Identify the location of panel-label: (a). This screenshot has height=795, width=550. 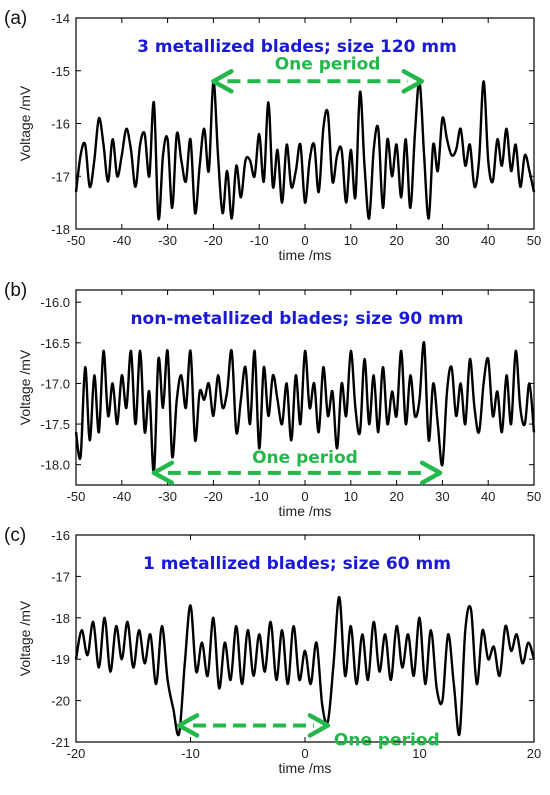
(15, 18).